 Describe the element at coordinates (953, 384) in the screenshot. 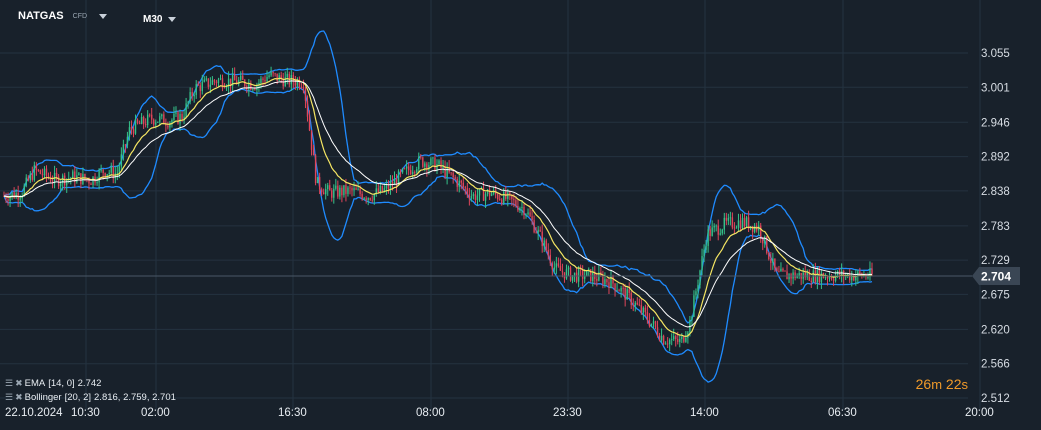

I see `countdown-seconds: 22` at that location.